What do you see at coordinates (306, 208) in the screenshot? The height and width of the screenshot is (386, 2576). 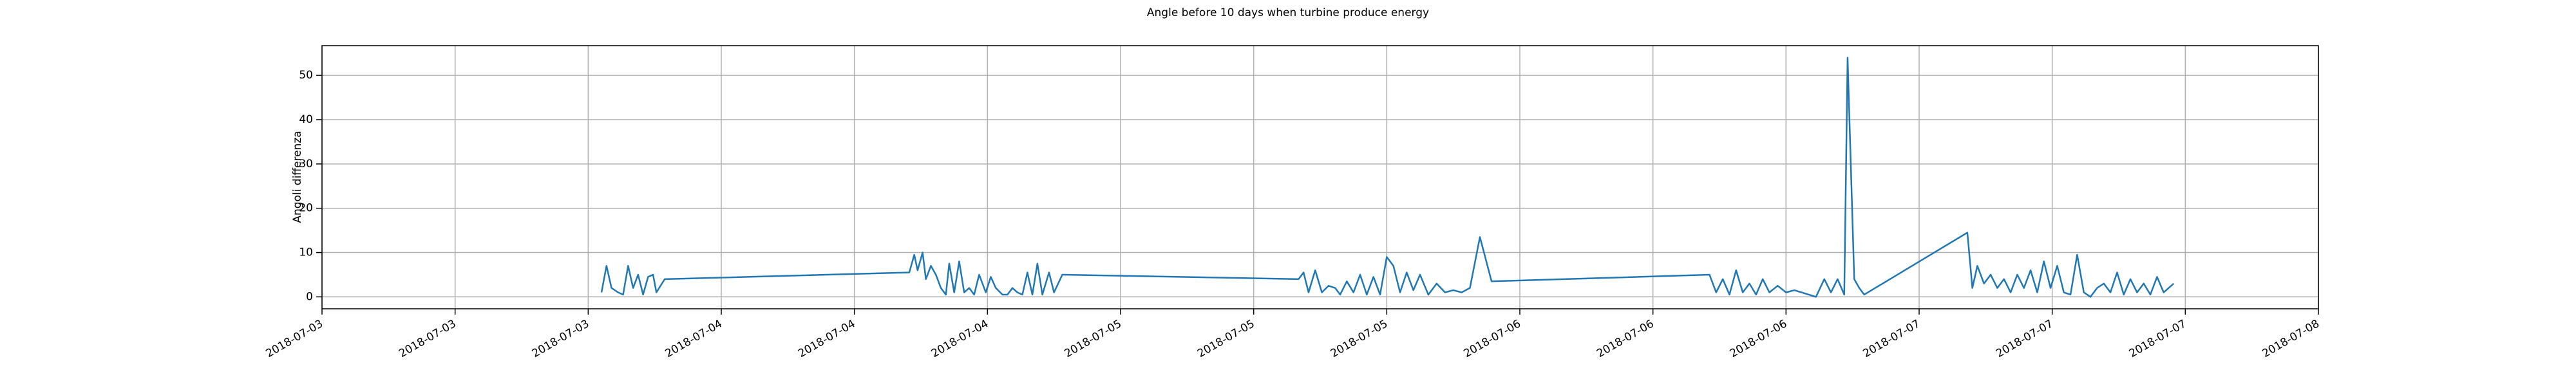 I see `y-tick-label: 20` at bounding box center [306, 208].